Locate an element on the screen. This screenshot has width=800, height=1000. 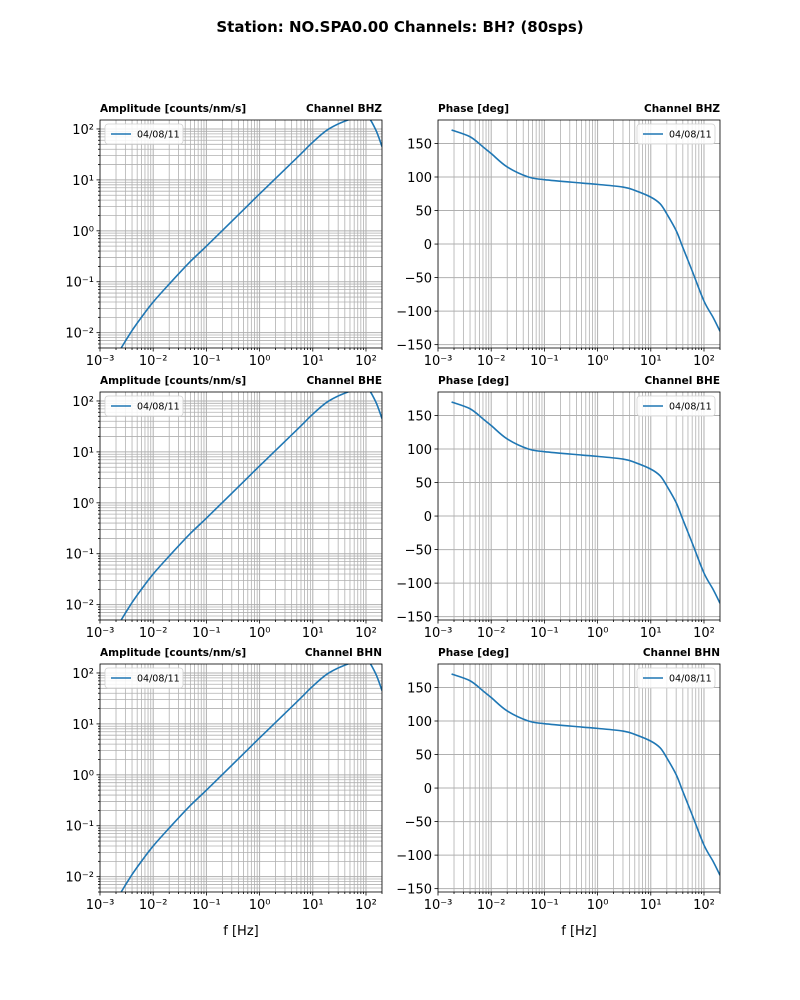
panel-title-left: Phase [deg] is located at coordinates (473, 653).